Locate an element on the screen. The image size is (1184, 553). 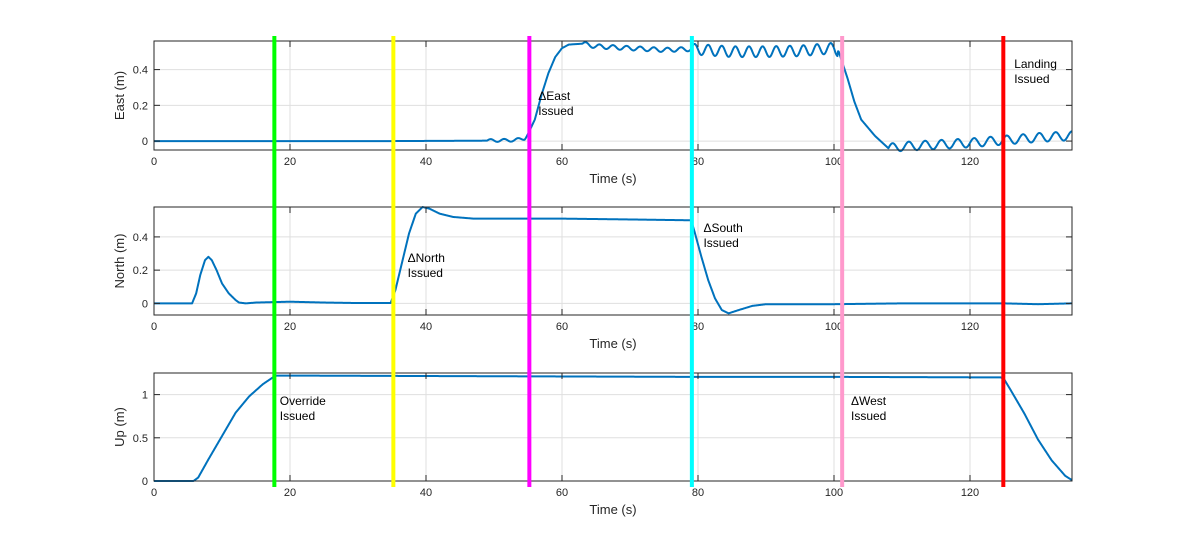
north-annotation: ΔSouth Issued is located at coordinates (722, 235).